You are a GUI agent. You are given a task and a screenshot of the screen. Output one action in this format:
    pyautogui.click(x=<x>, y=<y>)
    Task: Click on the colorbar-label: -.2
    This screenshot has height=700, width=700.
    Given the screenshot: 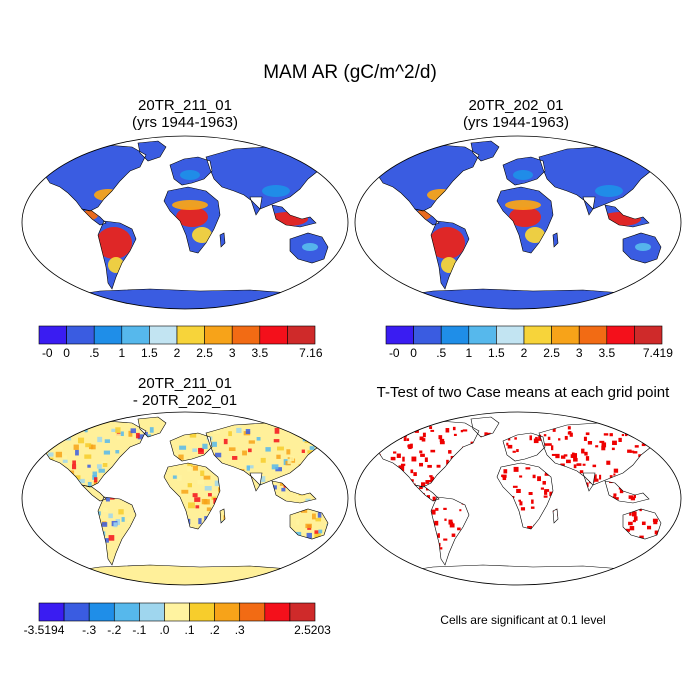 What is the action you would take?
    pyautogui.click(x=114, y=630)
    